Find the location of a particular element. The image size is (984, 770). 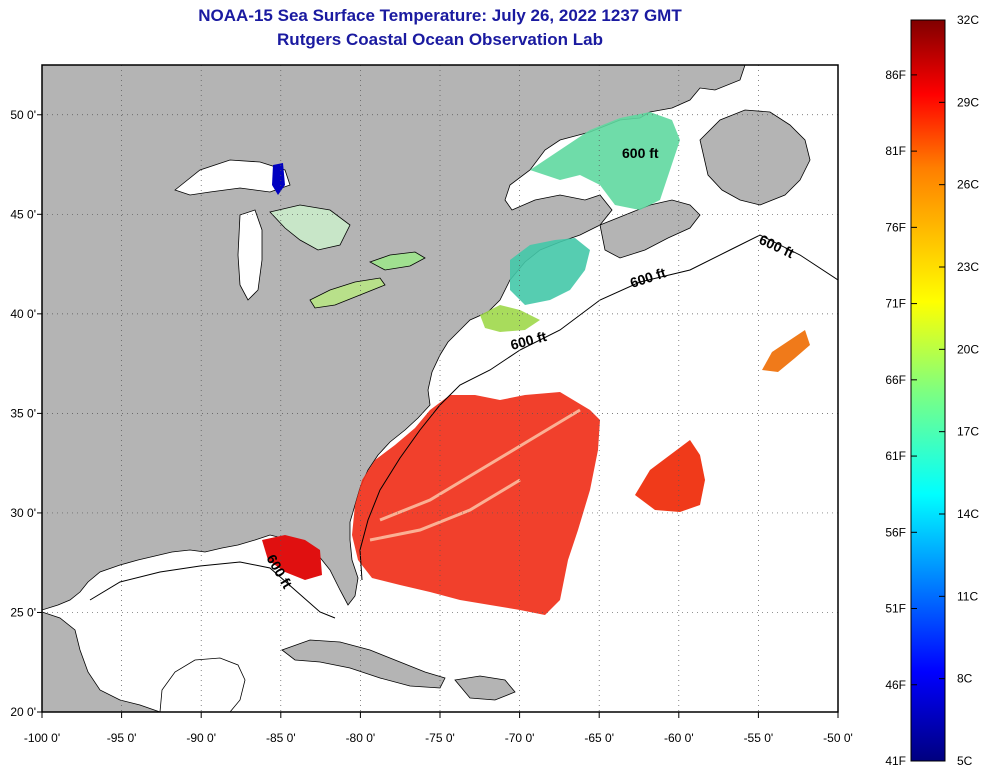

colorbar-fahrenheit-label: 66F is located at coordinates (895, 380).